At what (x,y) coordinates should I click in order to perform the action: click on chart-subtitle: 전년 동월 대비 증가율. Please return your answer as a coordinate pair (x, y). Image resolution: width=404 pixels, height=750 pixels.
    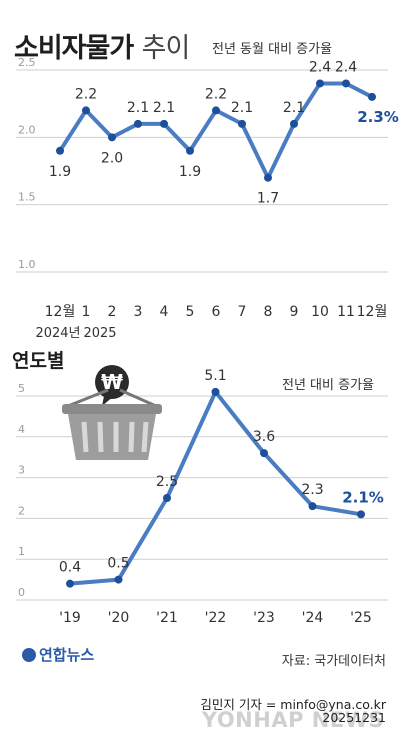
    Looking at the image, I should click on (272, 49).